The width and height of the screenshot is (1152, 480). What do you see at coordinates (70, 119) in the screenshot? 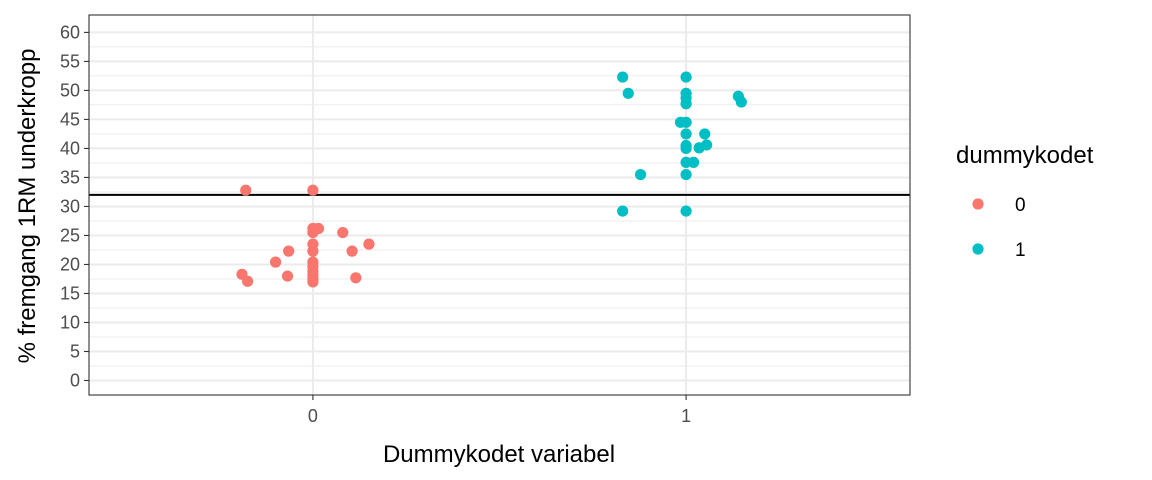
I see `y-tick-label: 45` at bounding box center [70, 119].